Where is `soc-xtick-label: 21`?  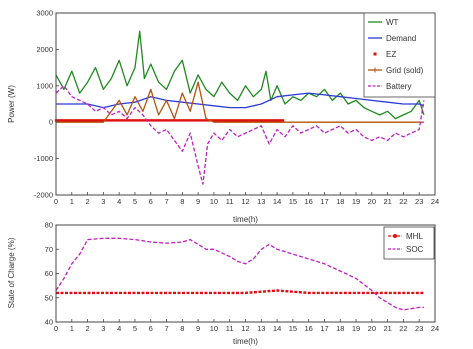 soc-xtick-label: 21 is located at coordinates (387, 328).